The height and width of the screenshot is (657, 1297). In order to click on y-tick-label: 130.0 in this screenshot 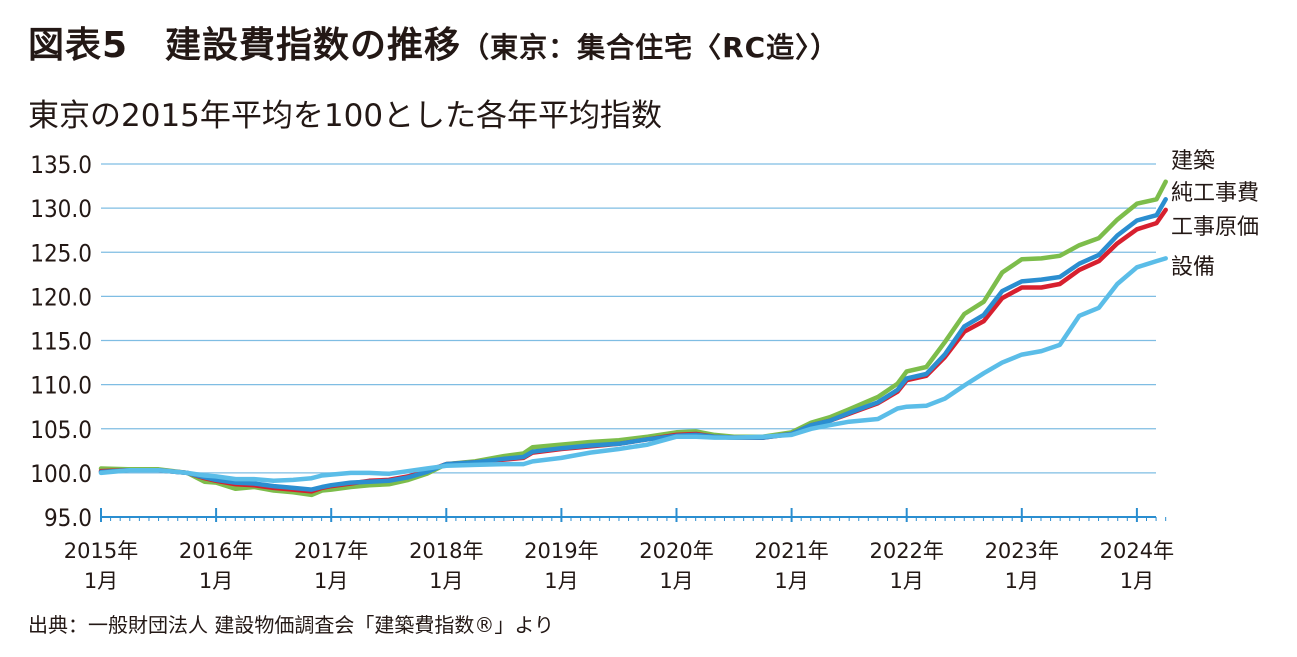, I will do `click(61, 209)`.